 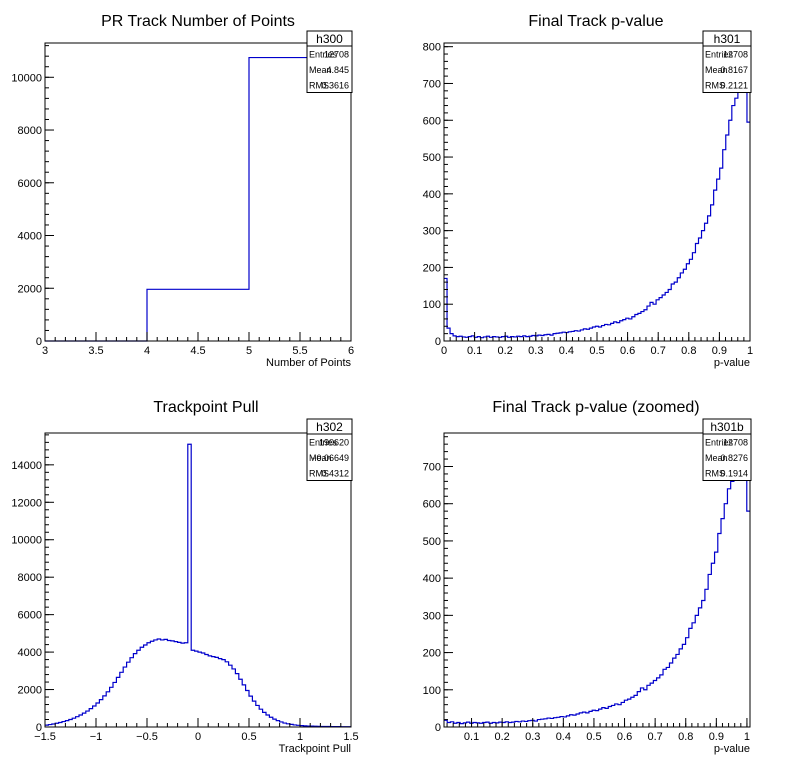 I want to click on x-tick-label: 5, so click(x=249, y=351).